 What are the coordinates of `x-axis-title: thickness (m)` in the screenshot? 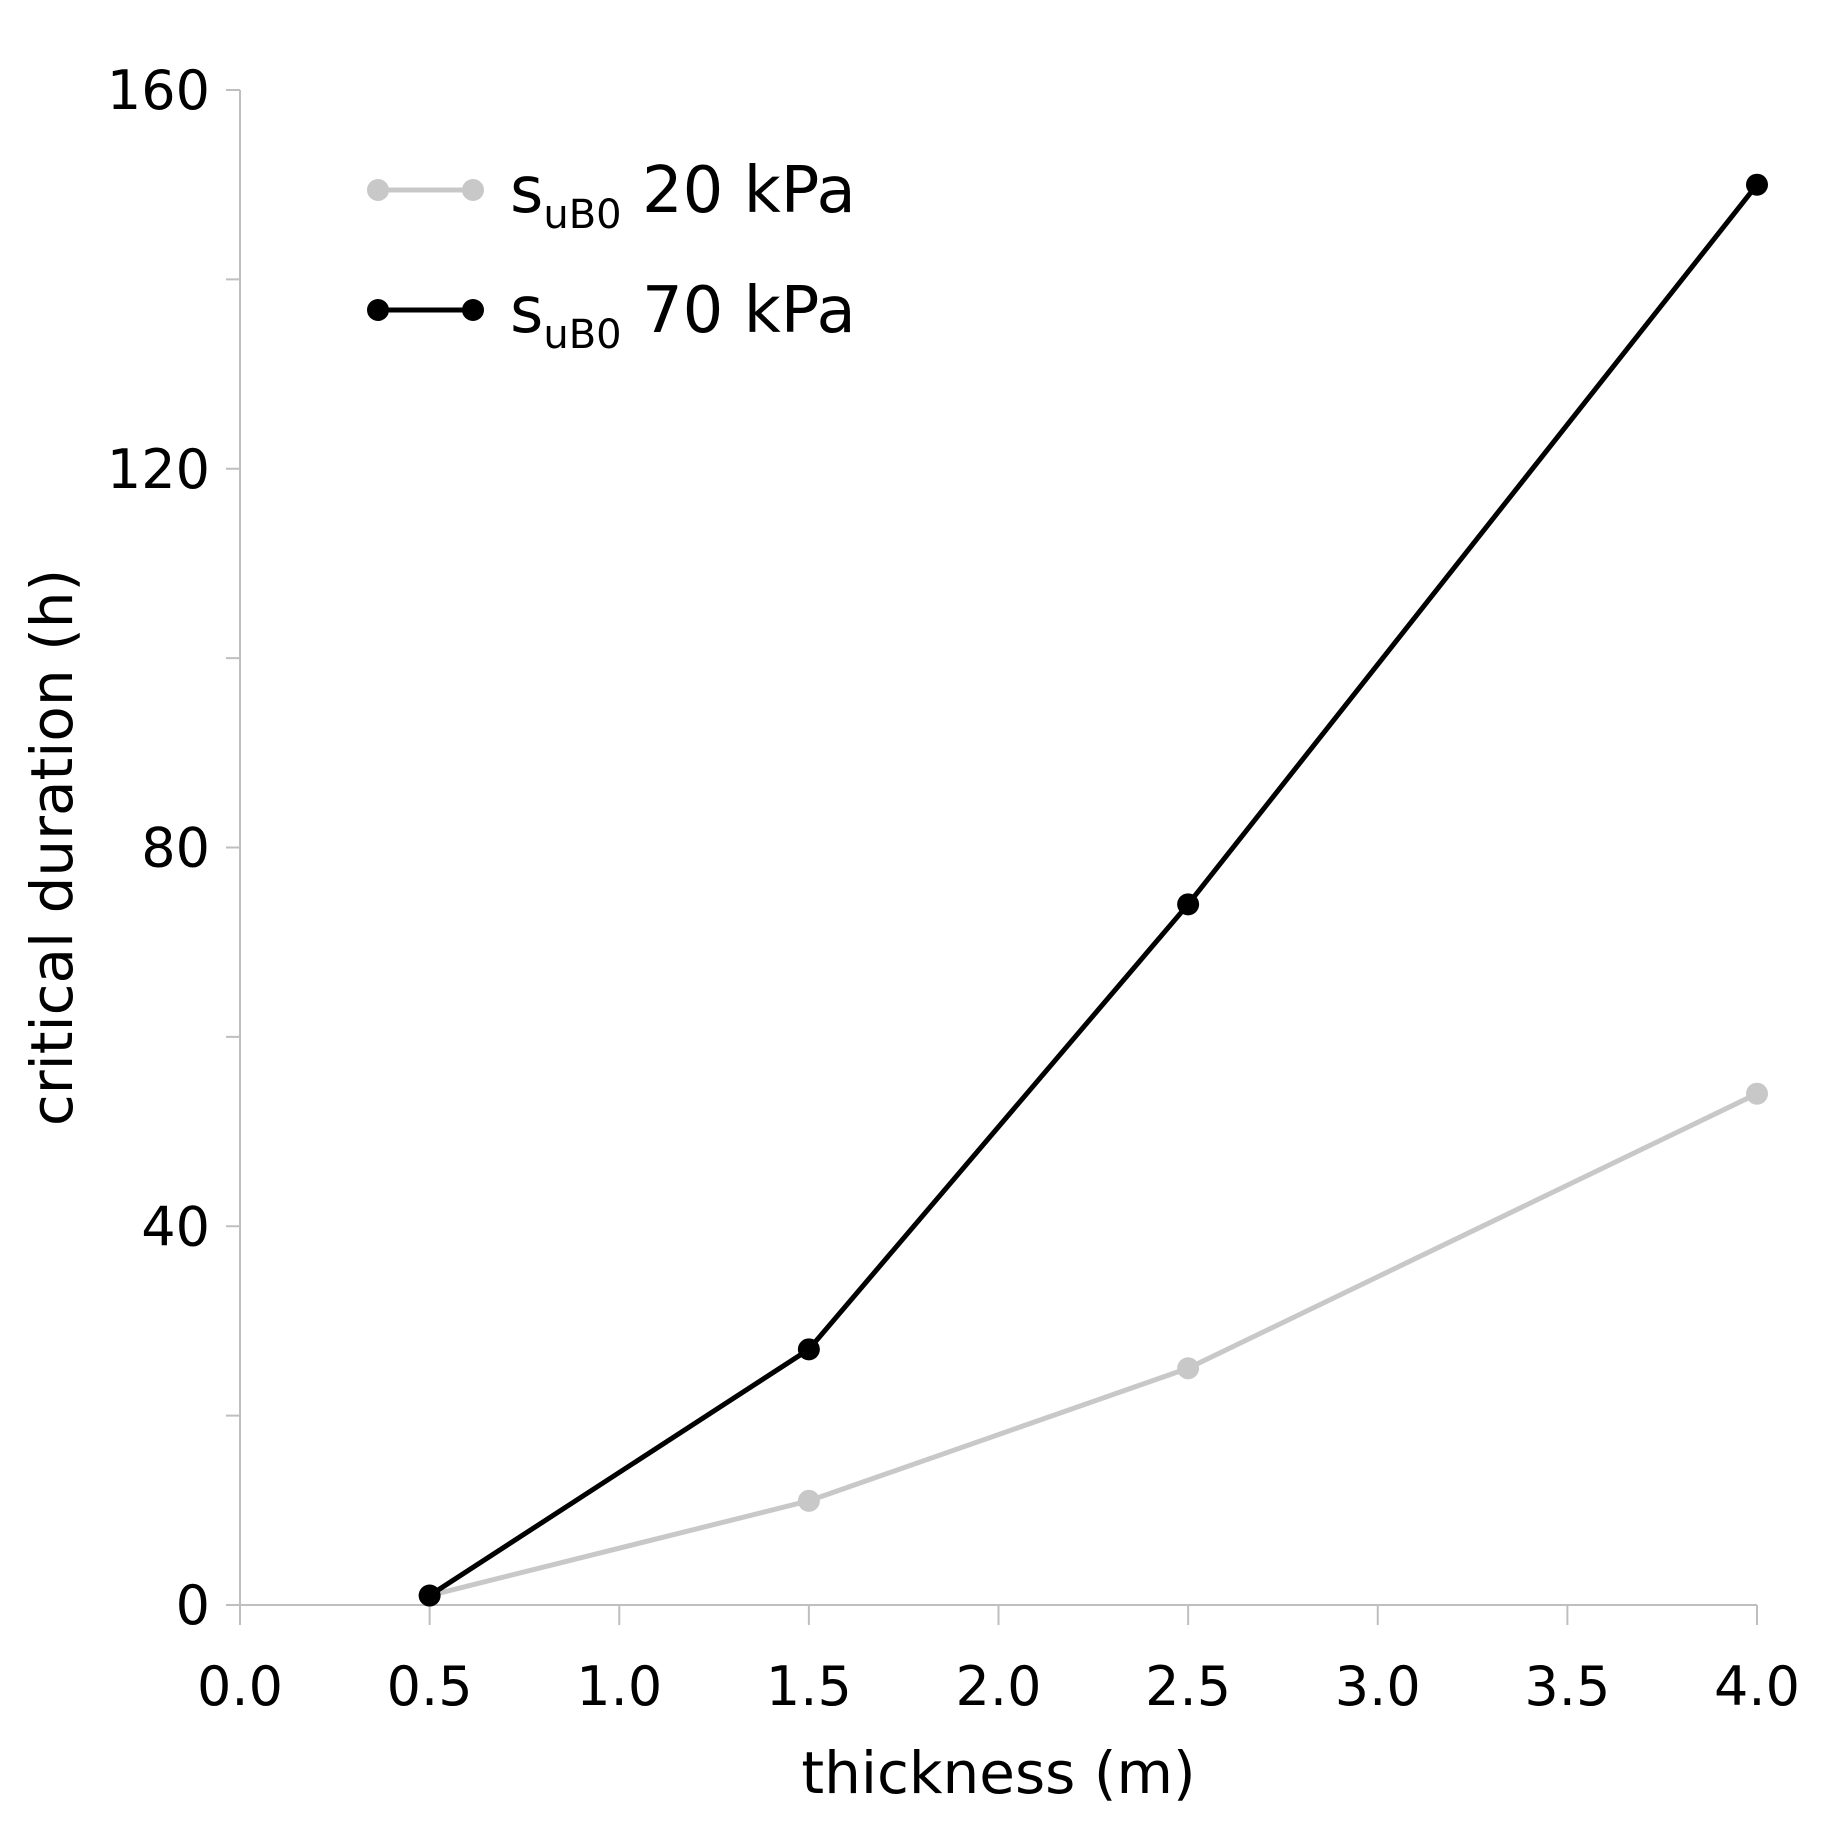 It's located at (998, 1773).